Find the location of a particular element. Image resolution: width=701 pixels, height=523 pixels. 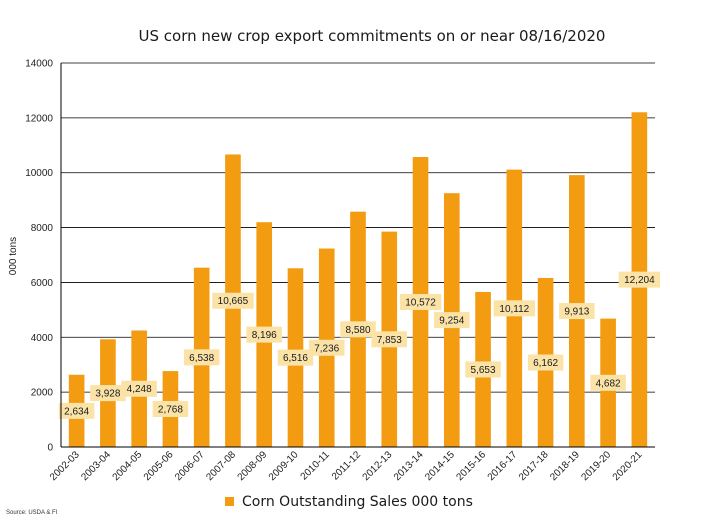

data-label: 9,913 is located at coordinates (577, 311).